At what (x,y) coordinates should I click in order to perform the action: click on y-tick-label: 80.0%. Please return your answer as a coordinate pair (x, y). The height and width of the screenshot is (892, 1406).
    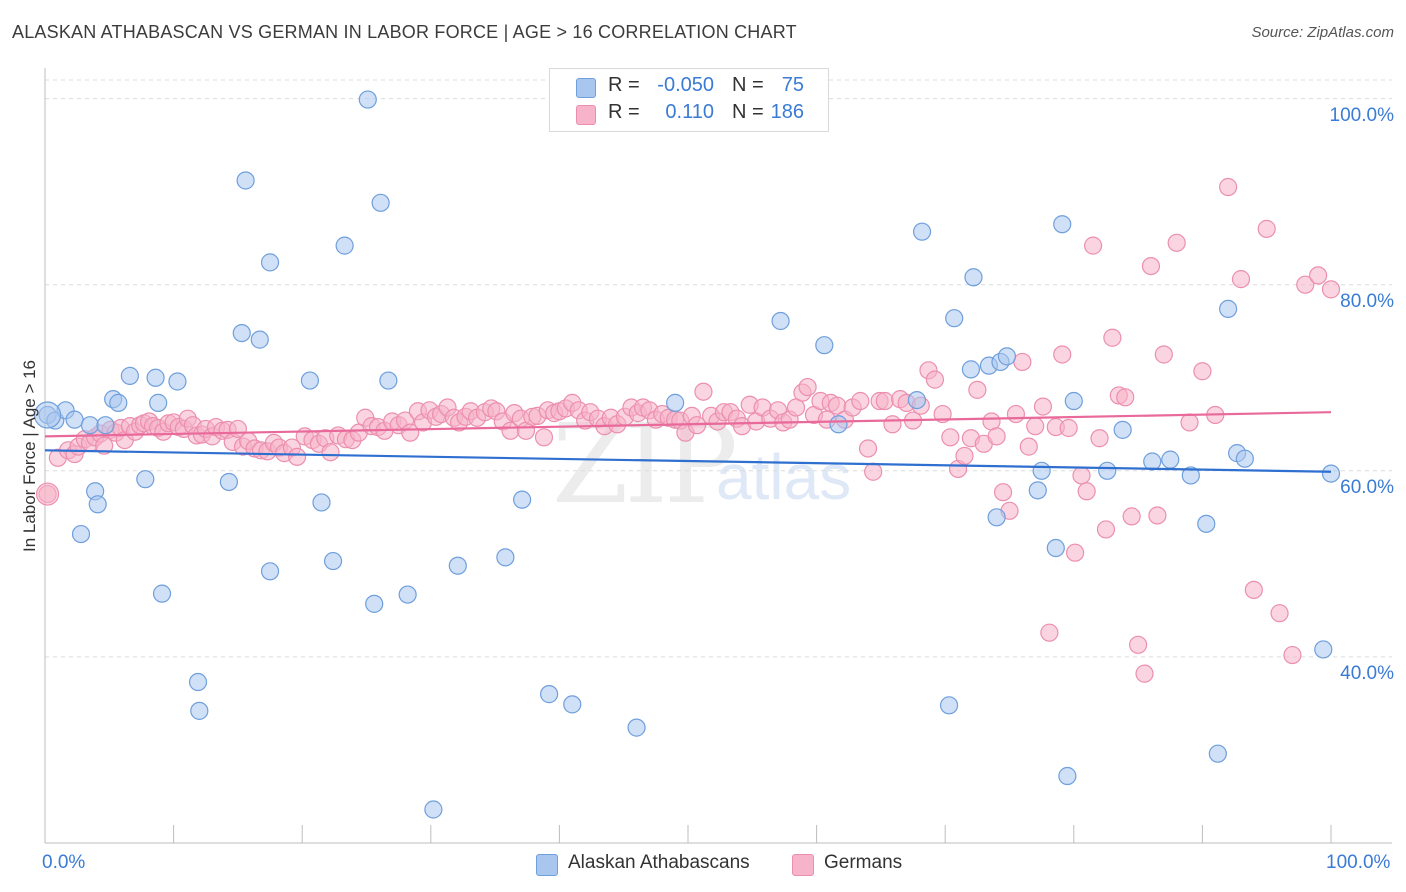
    Looking at the image, I should click on (1367, 301).